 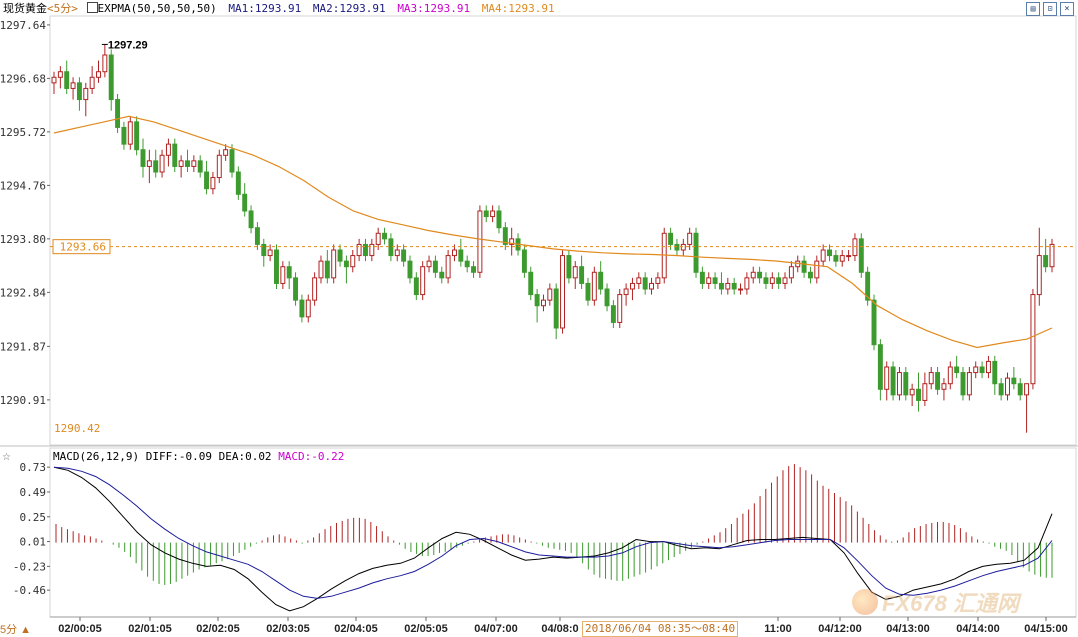 I want to click on period-toggle-button: 5分 ▲, so click(x=16, y=630).